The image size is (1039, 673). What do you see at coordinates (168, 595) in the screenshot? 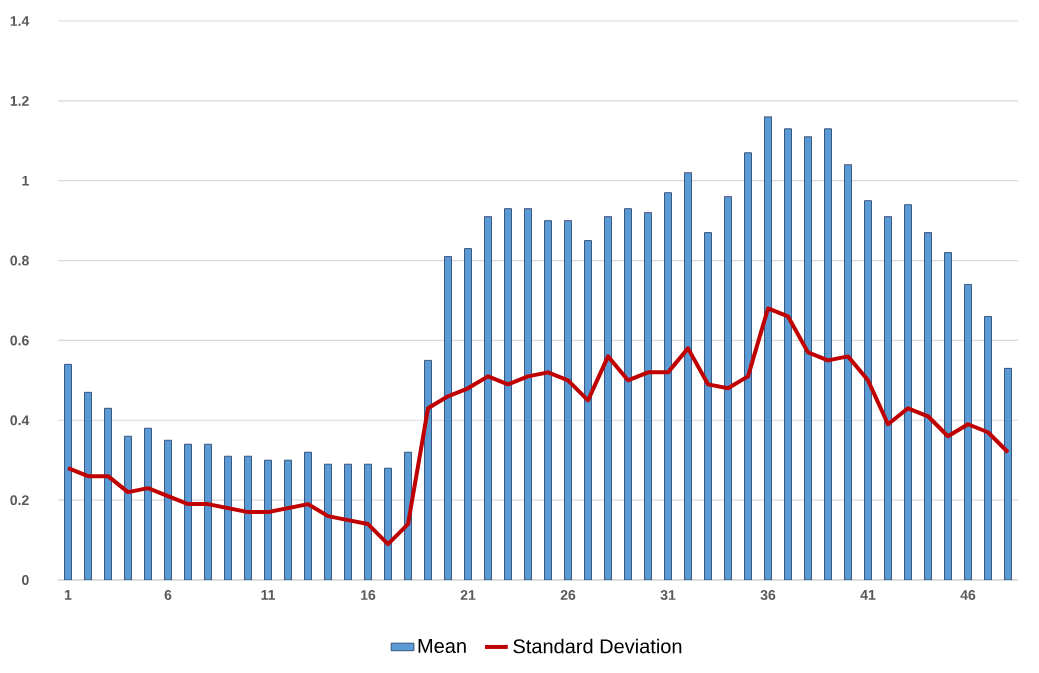
I see `x-tick-label: 6` at bounding box center [168, 595].